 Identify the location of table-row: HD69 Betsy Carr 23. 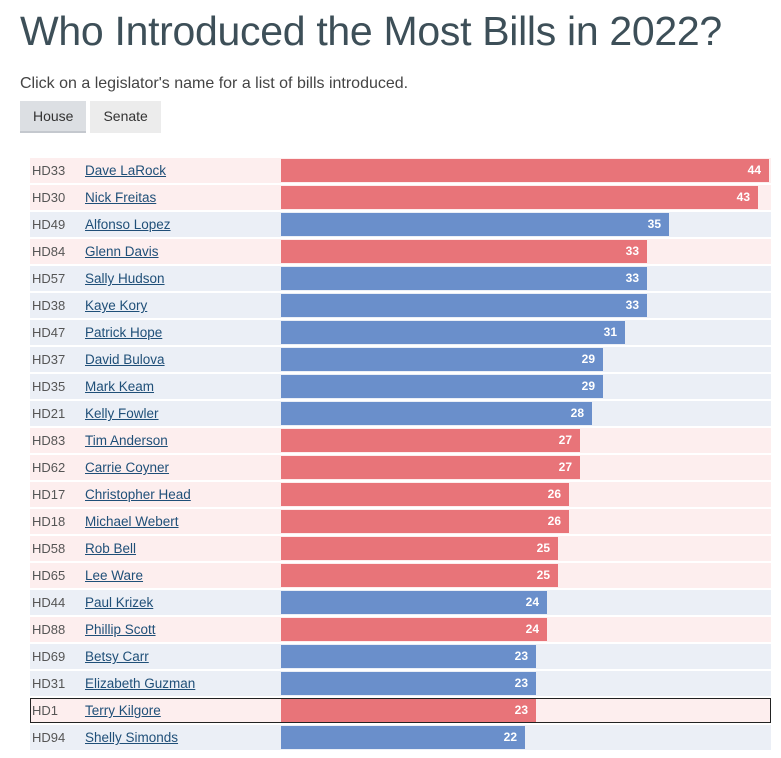
(400, 656).